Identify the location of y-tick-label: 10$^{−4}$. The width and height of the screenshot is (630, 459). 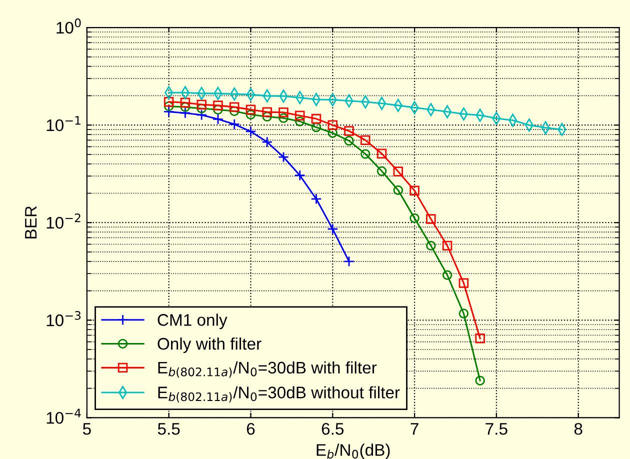
(63, 416).